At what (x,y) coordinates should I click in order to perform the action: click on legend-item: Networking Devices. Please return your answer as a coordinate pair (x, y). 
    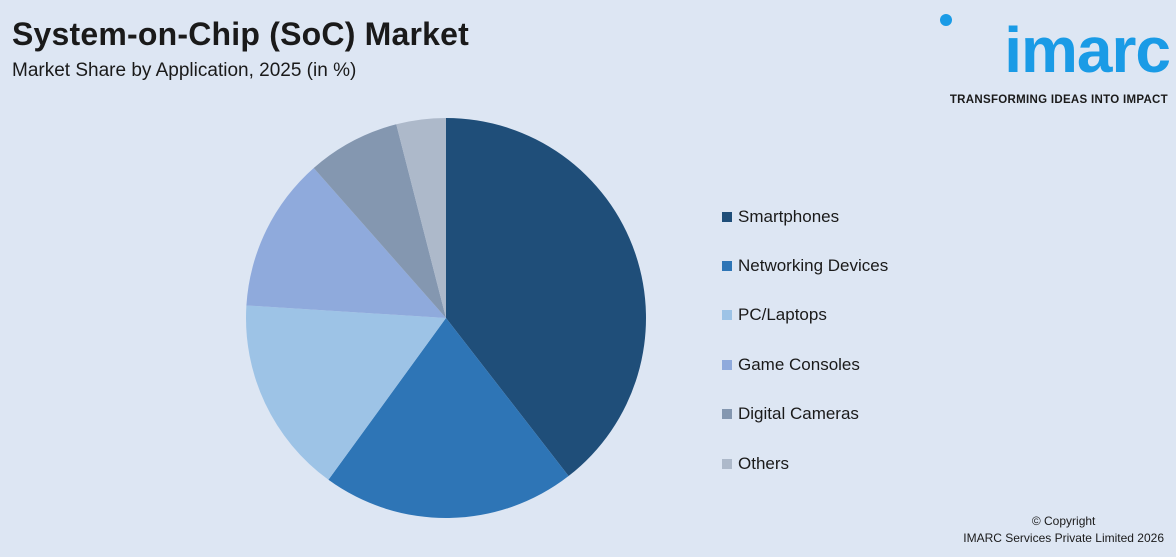
    Looking at the image, I should click on (805, 265).